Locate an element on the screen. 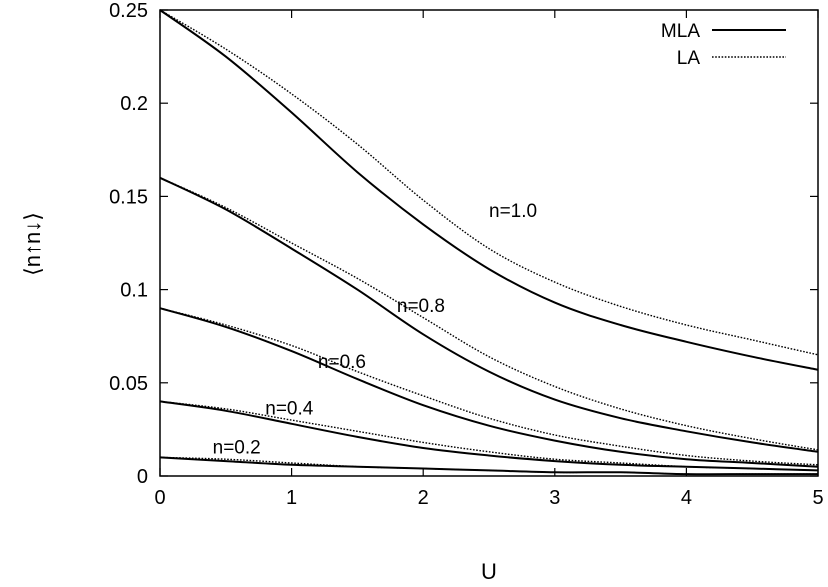 The width and height of the screenshot is (828, 587). y-tick-label: 0.05 is located at coordinates (128, 384).